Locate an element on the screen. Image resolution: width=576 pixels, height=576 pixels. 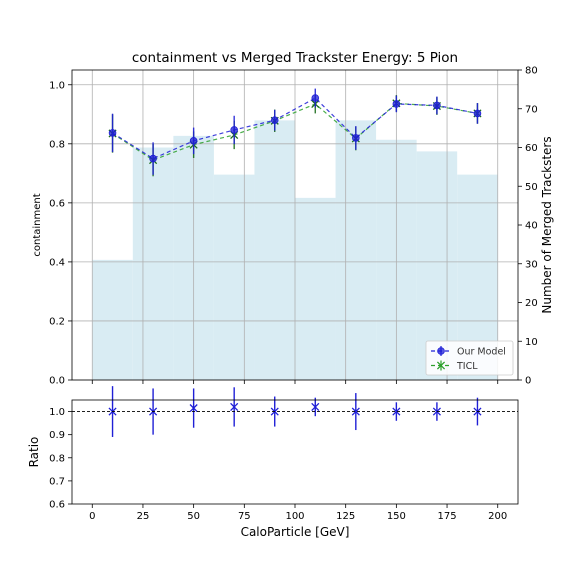
legend-marker-ticl is located at coordinates (441, 365).